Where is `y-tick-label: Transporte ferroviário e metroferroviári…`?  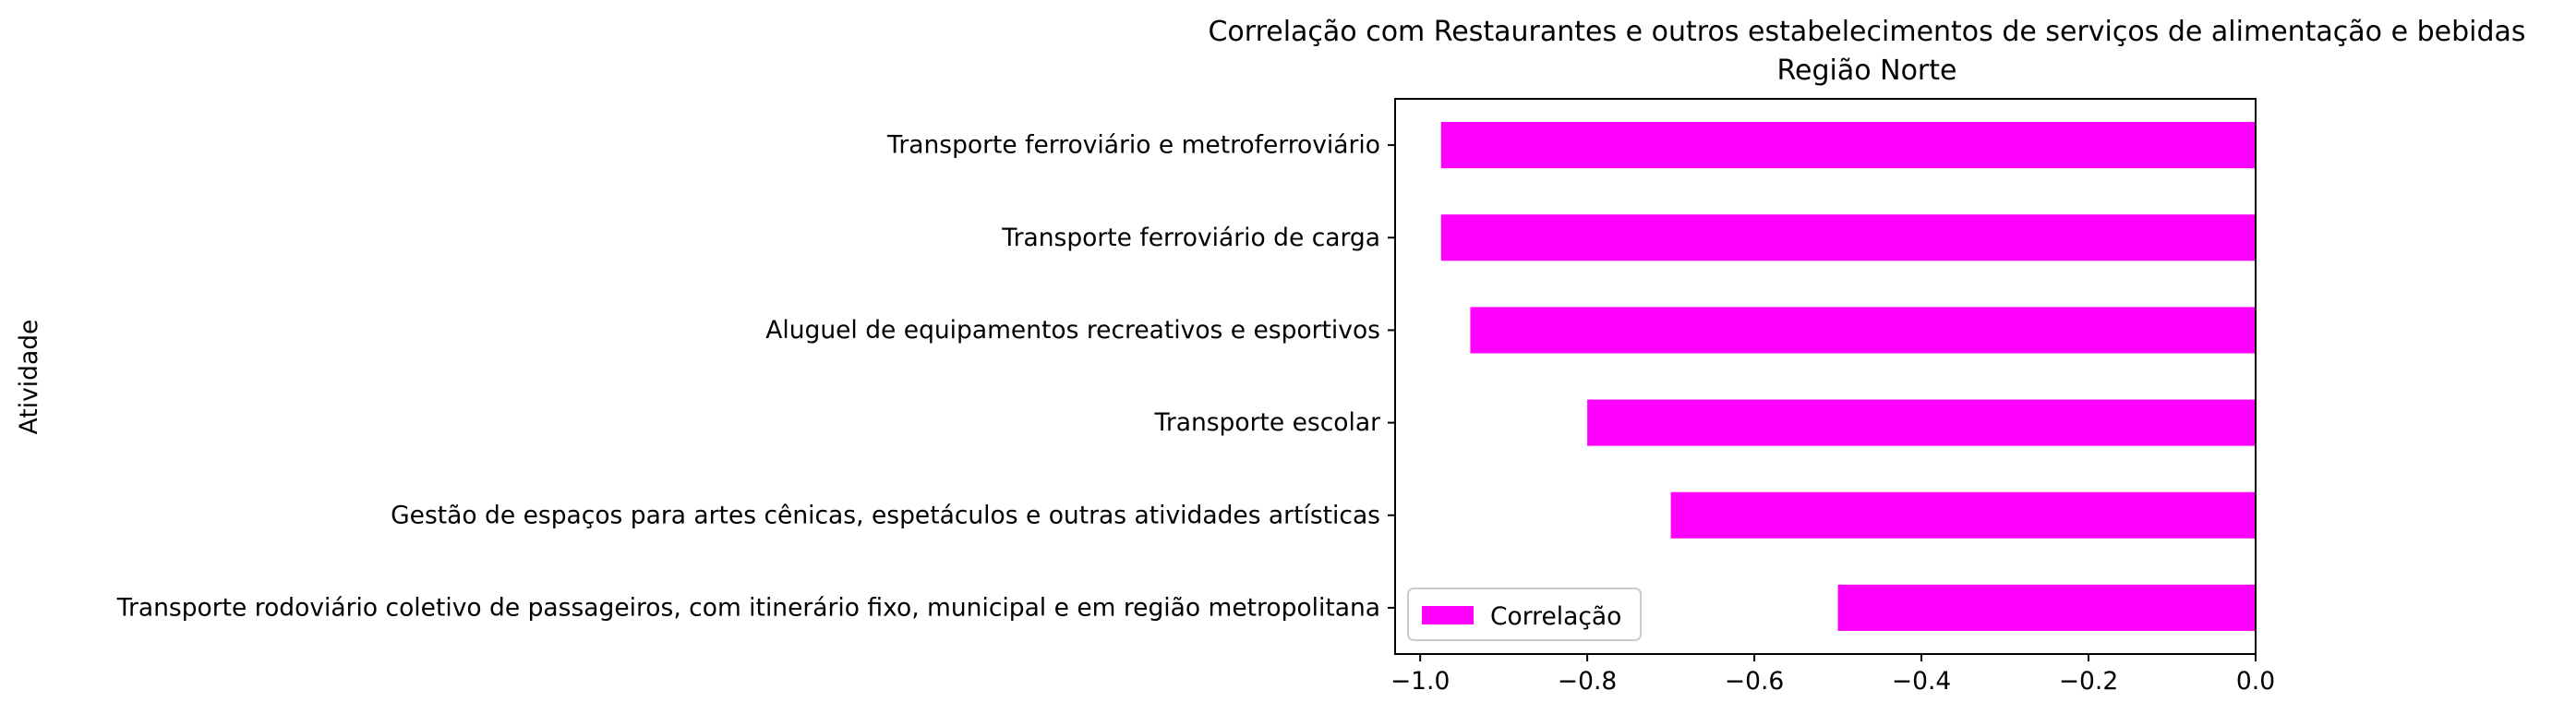 y-tick-label: Transporte ferroviário e metroferroviári… is located at coordinates (1133, 145).